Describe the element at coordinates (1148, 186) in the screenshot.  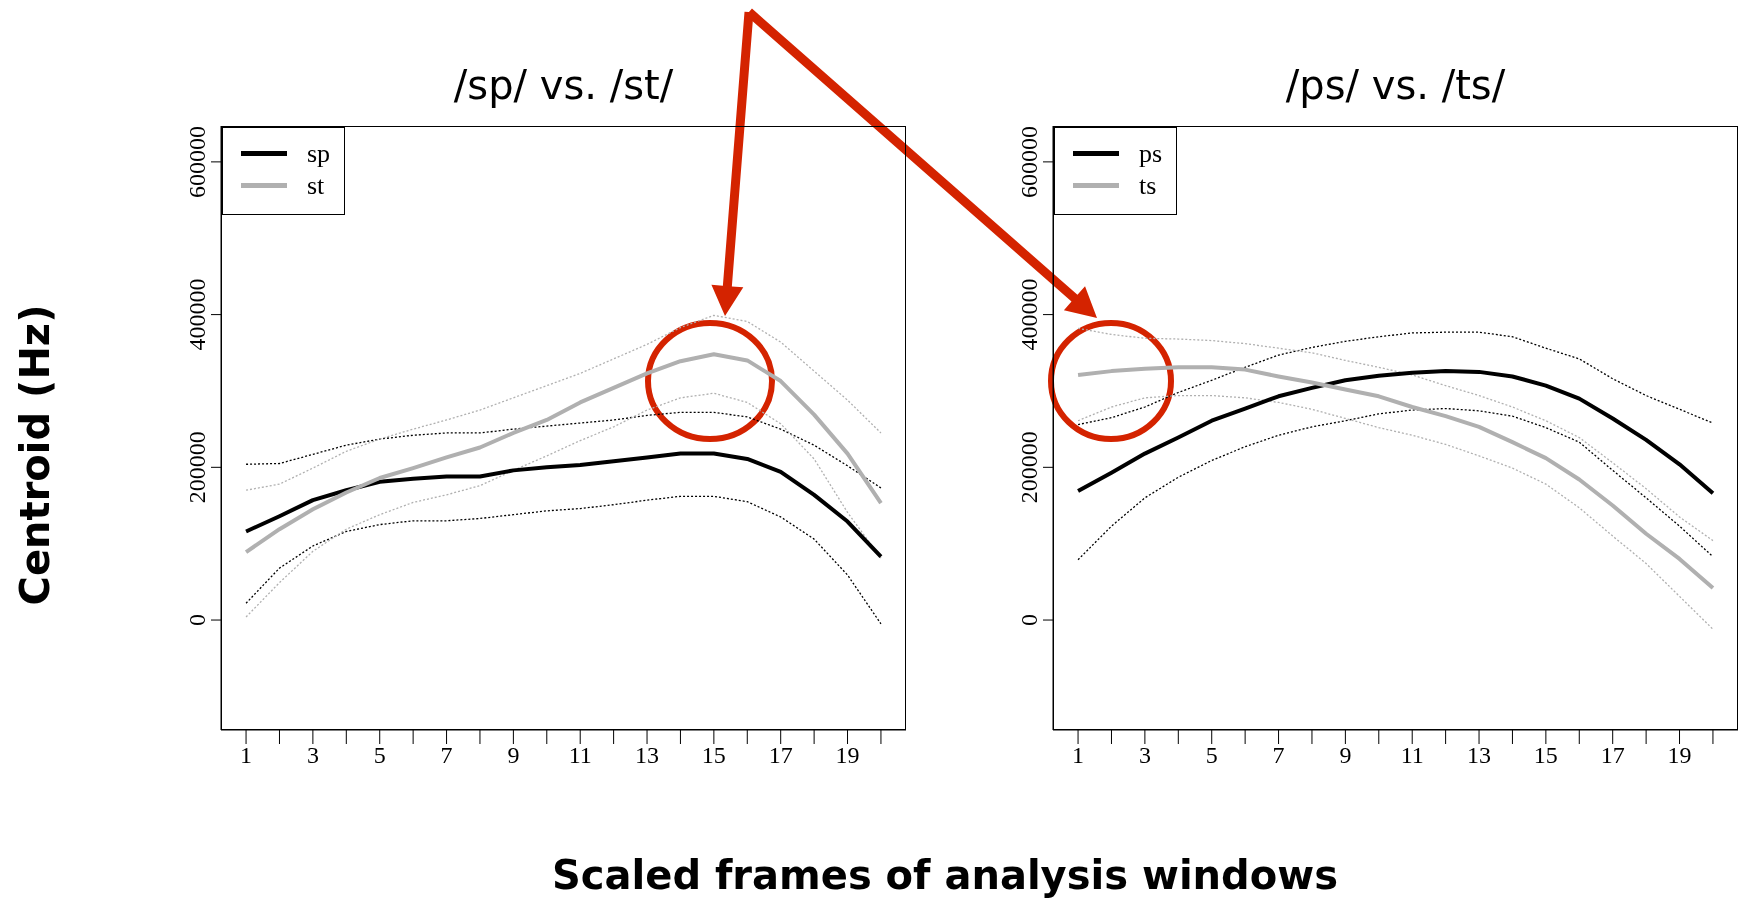
I see `legend-label: ts` at that location.